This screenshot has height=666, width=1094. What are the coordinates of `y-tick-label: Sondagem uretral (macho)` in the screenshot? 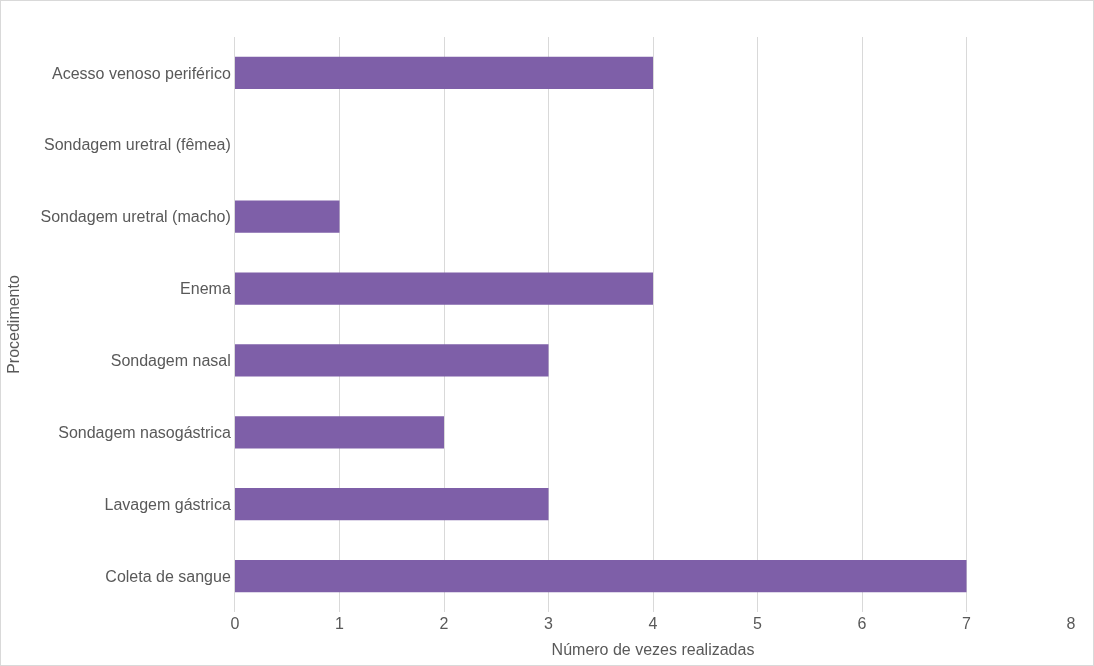 It's located at (135, 217).